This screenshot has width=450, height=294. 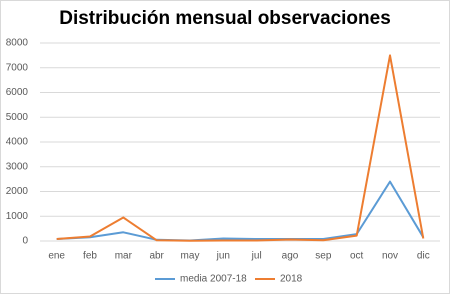 I want to click on x-tick-label: may, so click(x=190, y=256).